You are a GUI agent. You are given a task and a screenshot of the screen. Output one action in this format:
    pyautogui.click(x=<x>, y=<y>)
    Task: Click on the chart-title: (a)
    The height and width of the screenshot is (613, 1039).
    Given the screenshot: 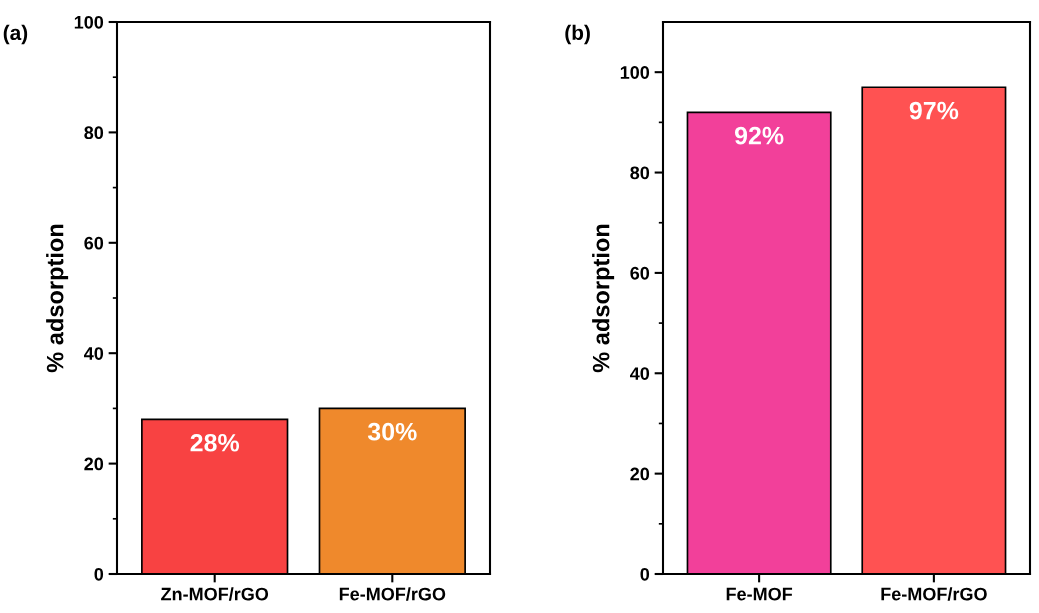 What is the action you would take?
    pyautogui.click(x=15, y=34)
    